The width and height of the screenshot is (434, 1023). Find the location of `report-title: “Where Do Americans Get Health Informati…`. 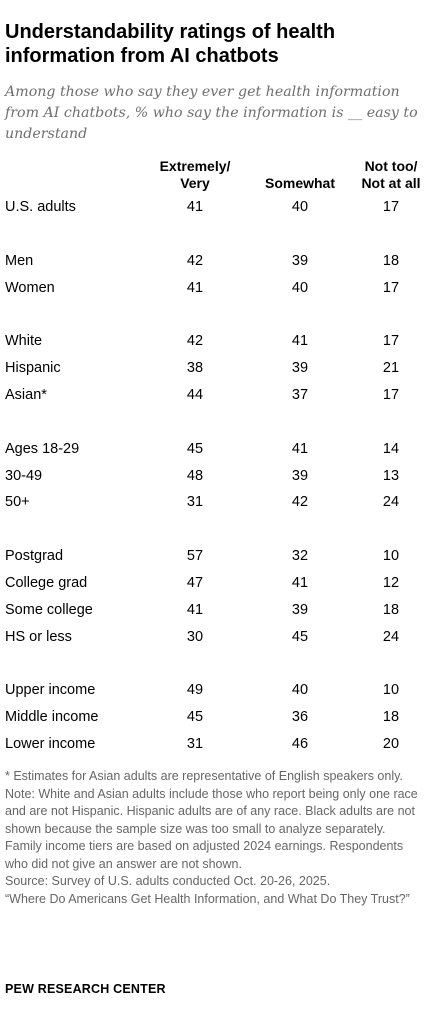

report-title: “Where Do Americans Get Health Informati… is located at coordinates (207, 898).